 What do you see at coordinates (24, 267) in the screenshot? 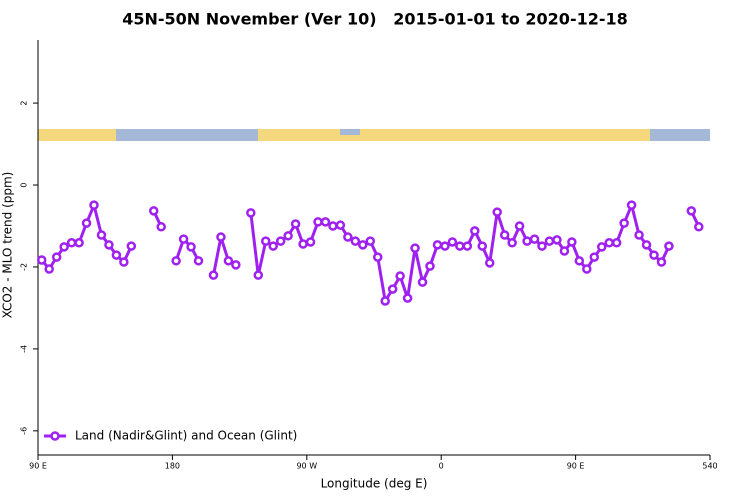
I see `y-tick-label: -2` at bounding box center [24, 267].